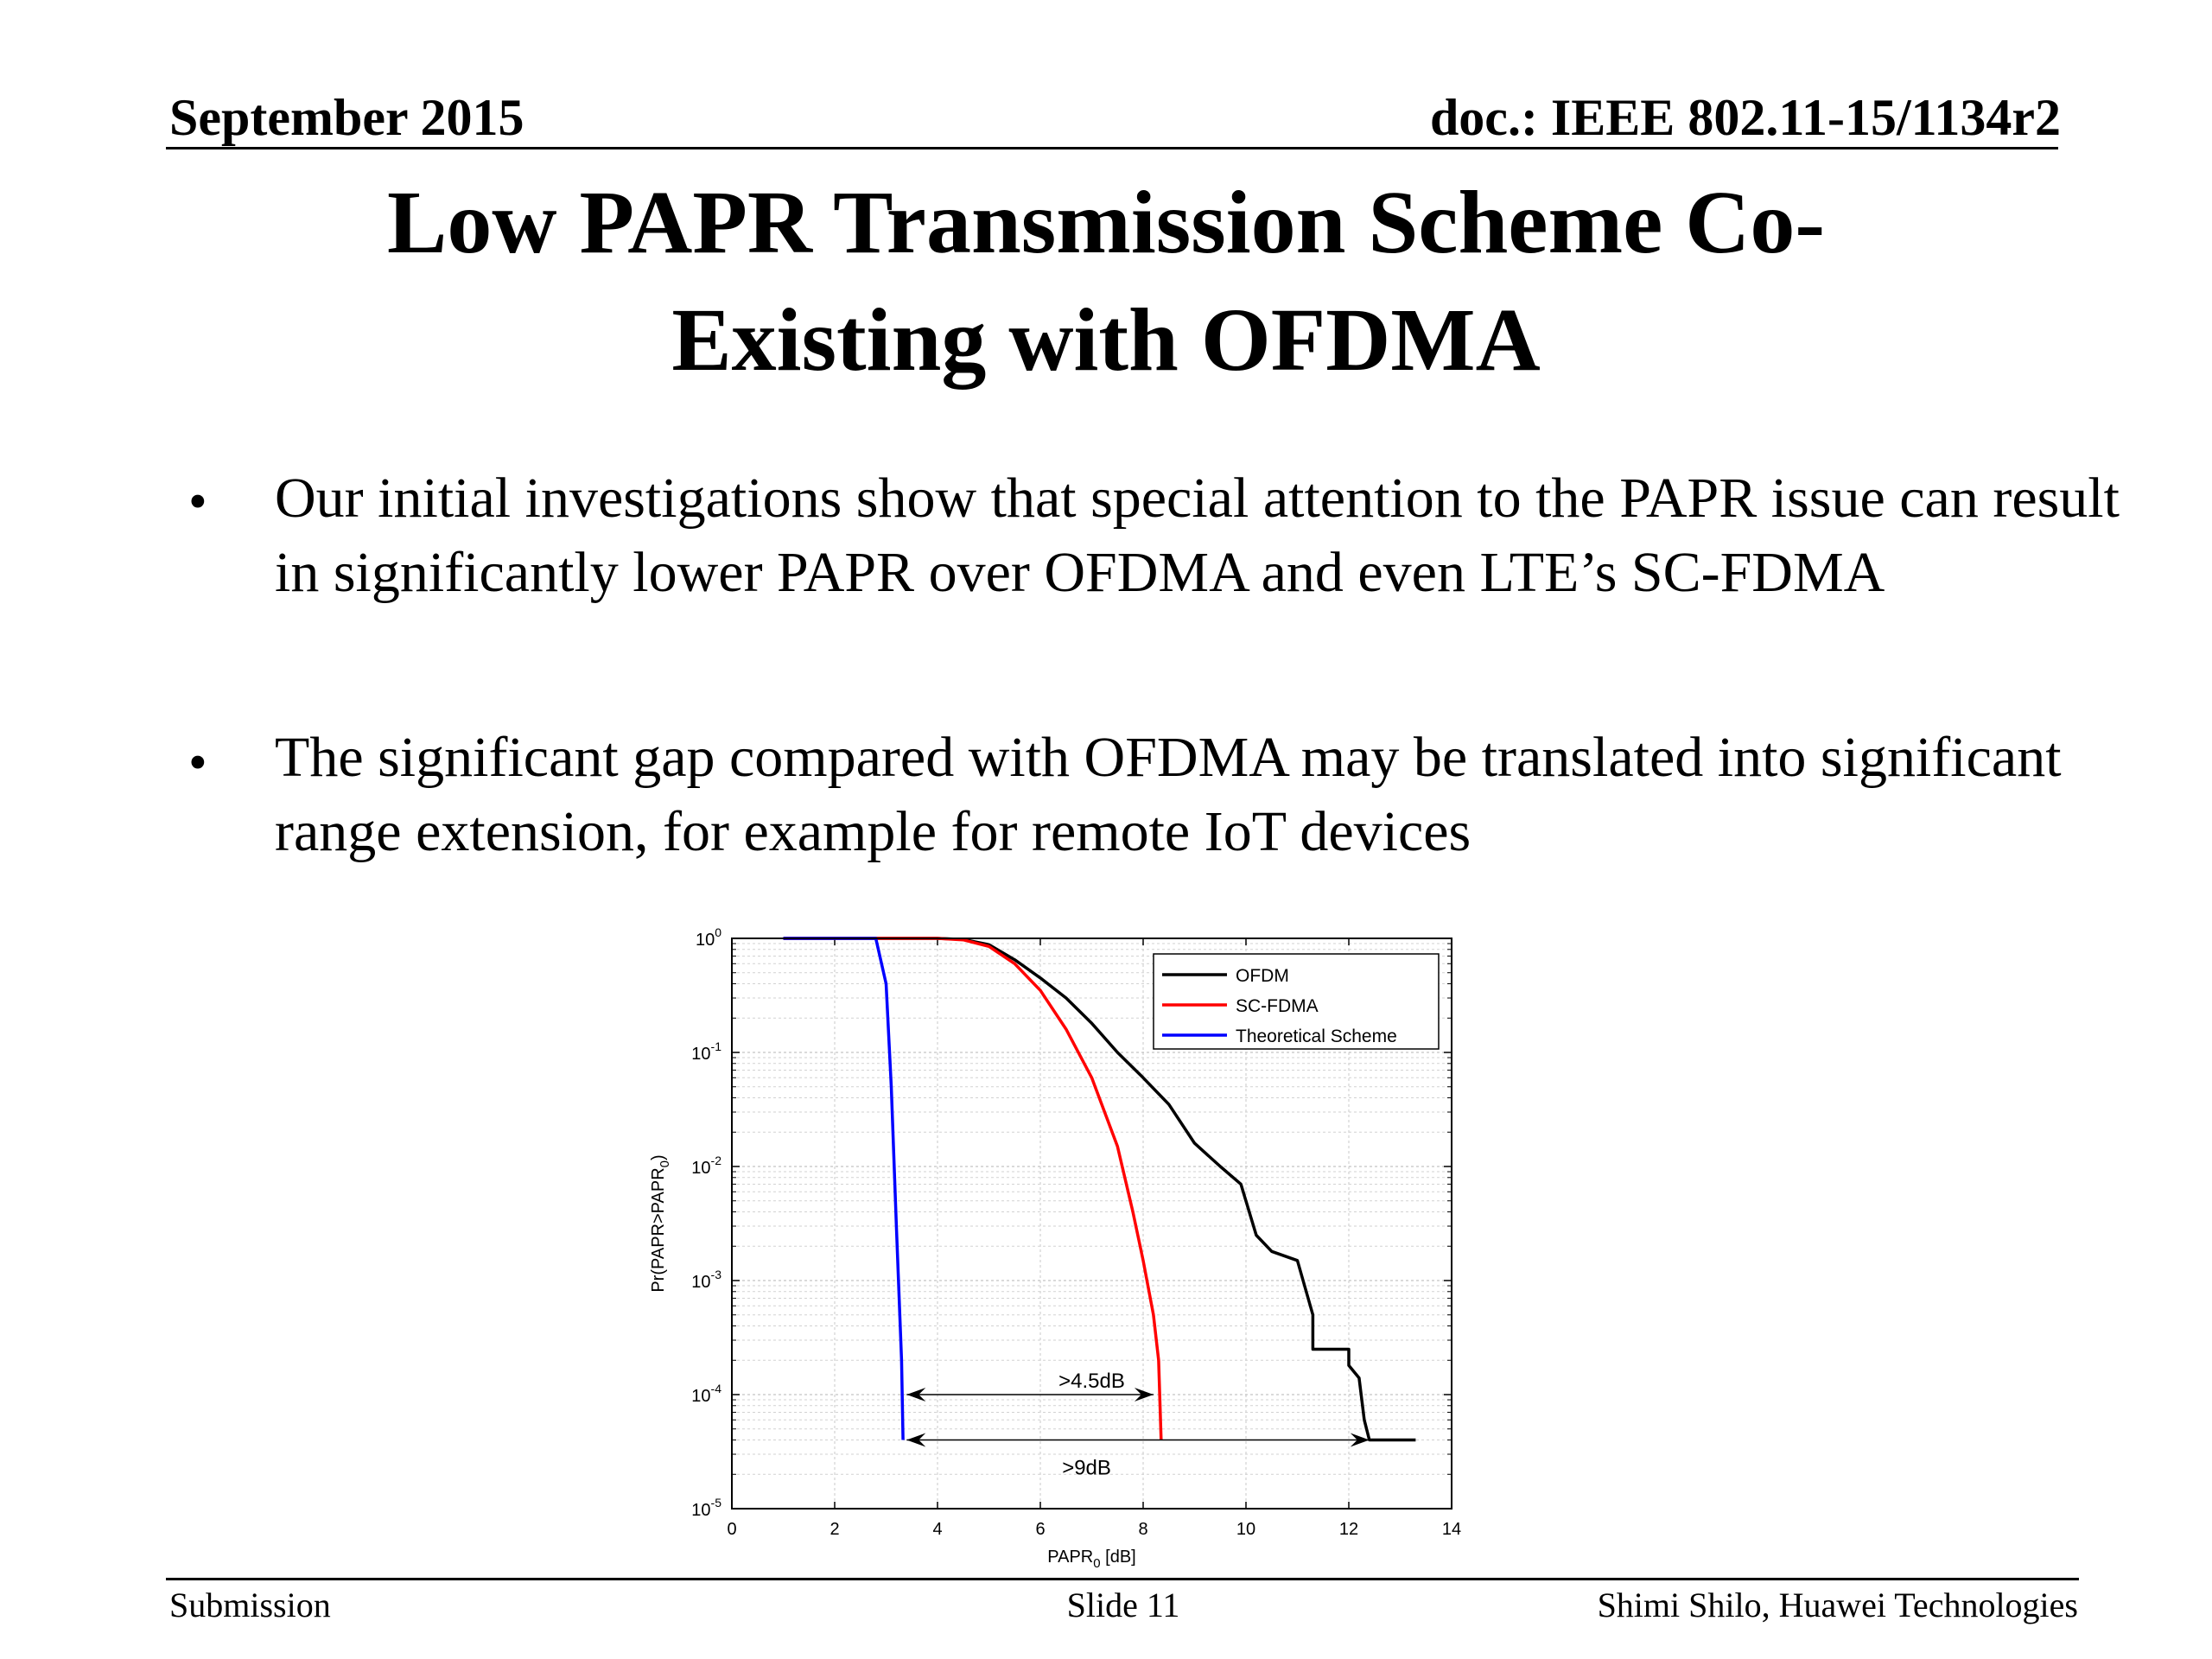 Image resolution: width=2212 pixels, height=1659 pixels. What do you see at coordinates (660, 1223) in the screenshot?
I see `y-axis-label: Pr(PAPR>PAPR0)` at bounding box center [660, 1223].